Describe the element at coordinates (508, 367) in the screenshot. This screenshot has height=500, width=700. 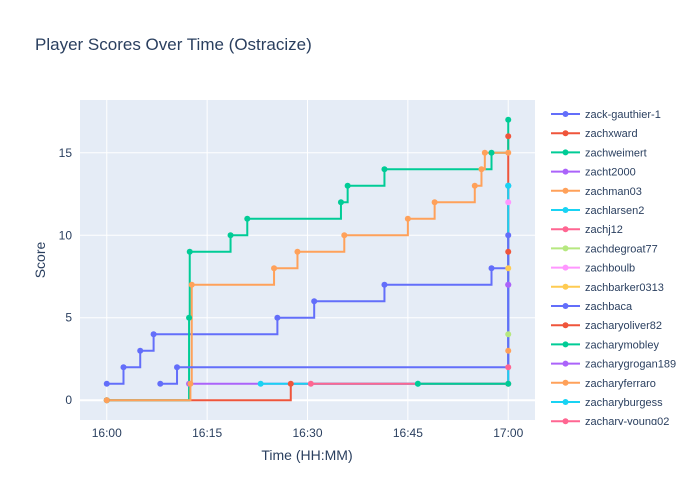
I see `data-point-zachary-young02` at that location.